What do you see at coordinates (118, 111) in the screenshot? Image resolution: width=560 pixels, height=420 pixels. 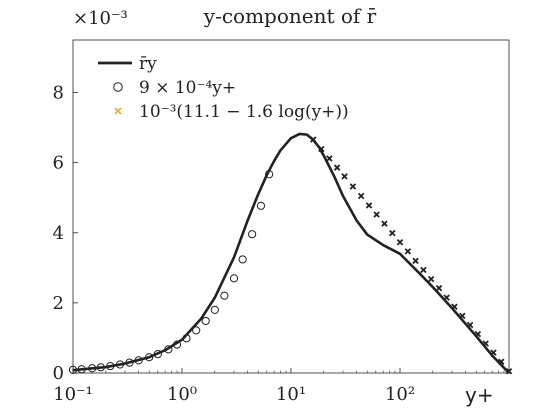 I see `legend-x-swatch` at bounding box center [118, 111].